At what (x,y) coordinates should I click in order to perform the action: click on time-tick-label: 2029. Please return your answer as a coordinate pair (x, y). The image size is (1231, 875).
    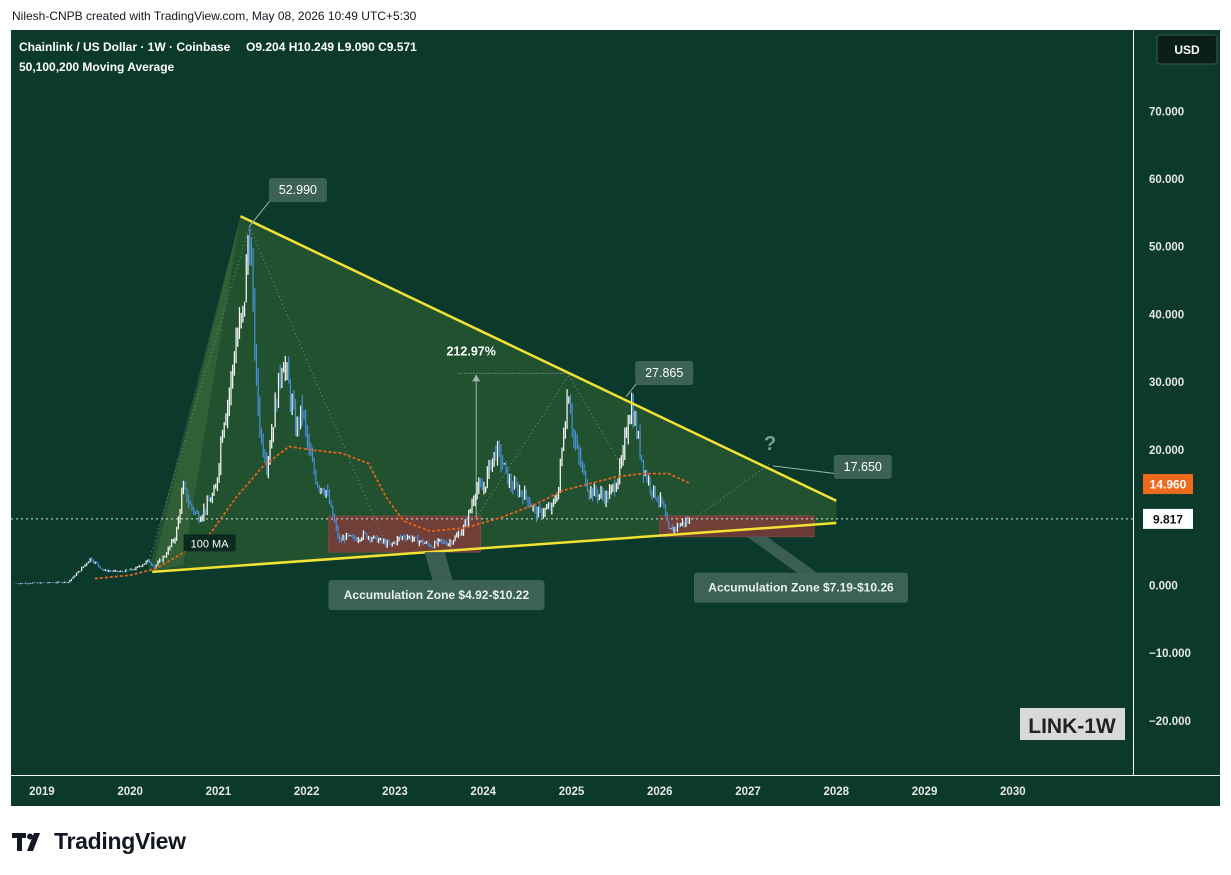
    Looking at the image, I should click on (925, 792).